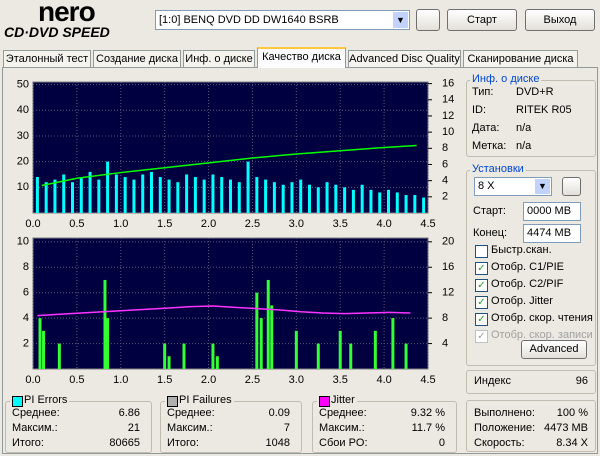 The height and width of the screenshot is (456, 600). Describe the element at coordinates (572, 413) in the screenshot. I see `progress-value: 100 %` at that location.